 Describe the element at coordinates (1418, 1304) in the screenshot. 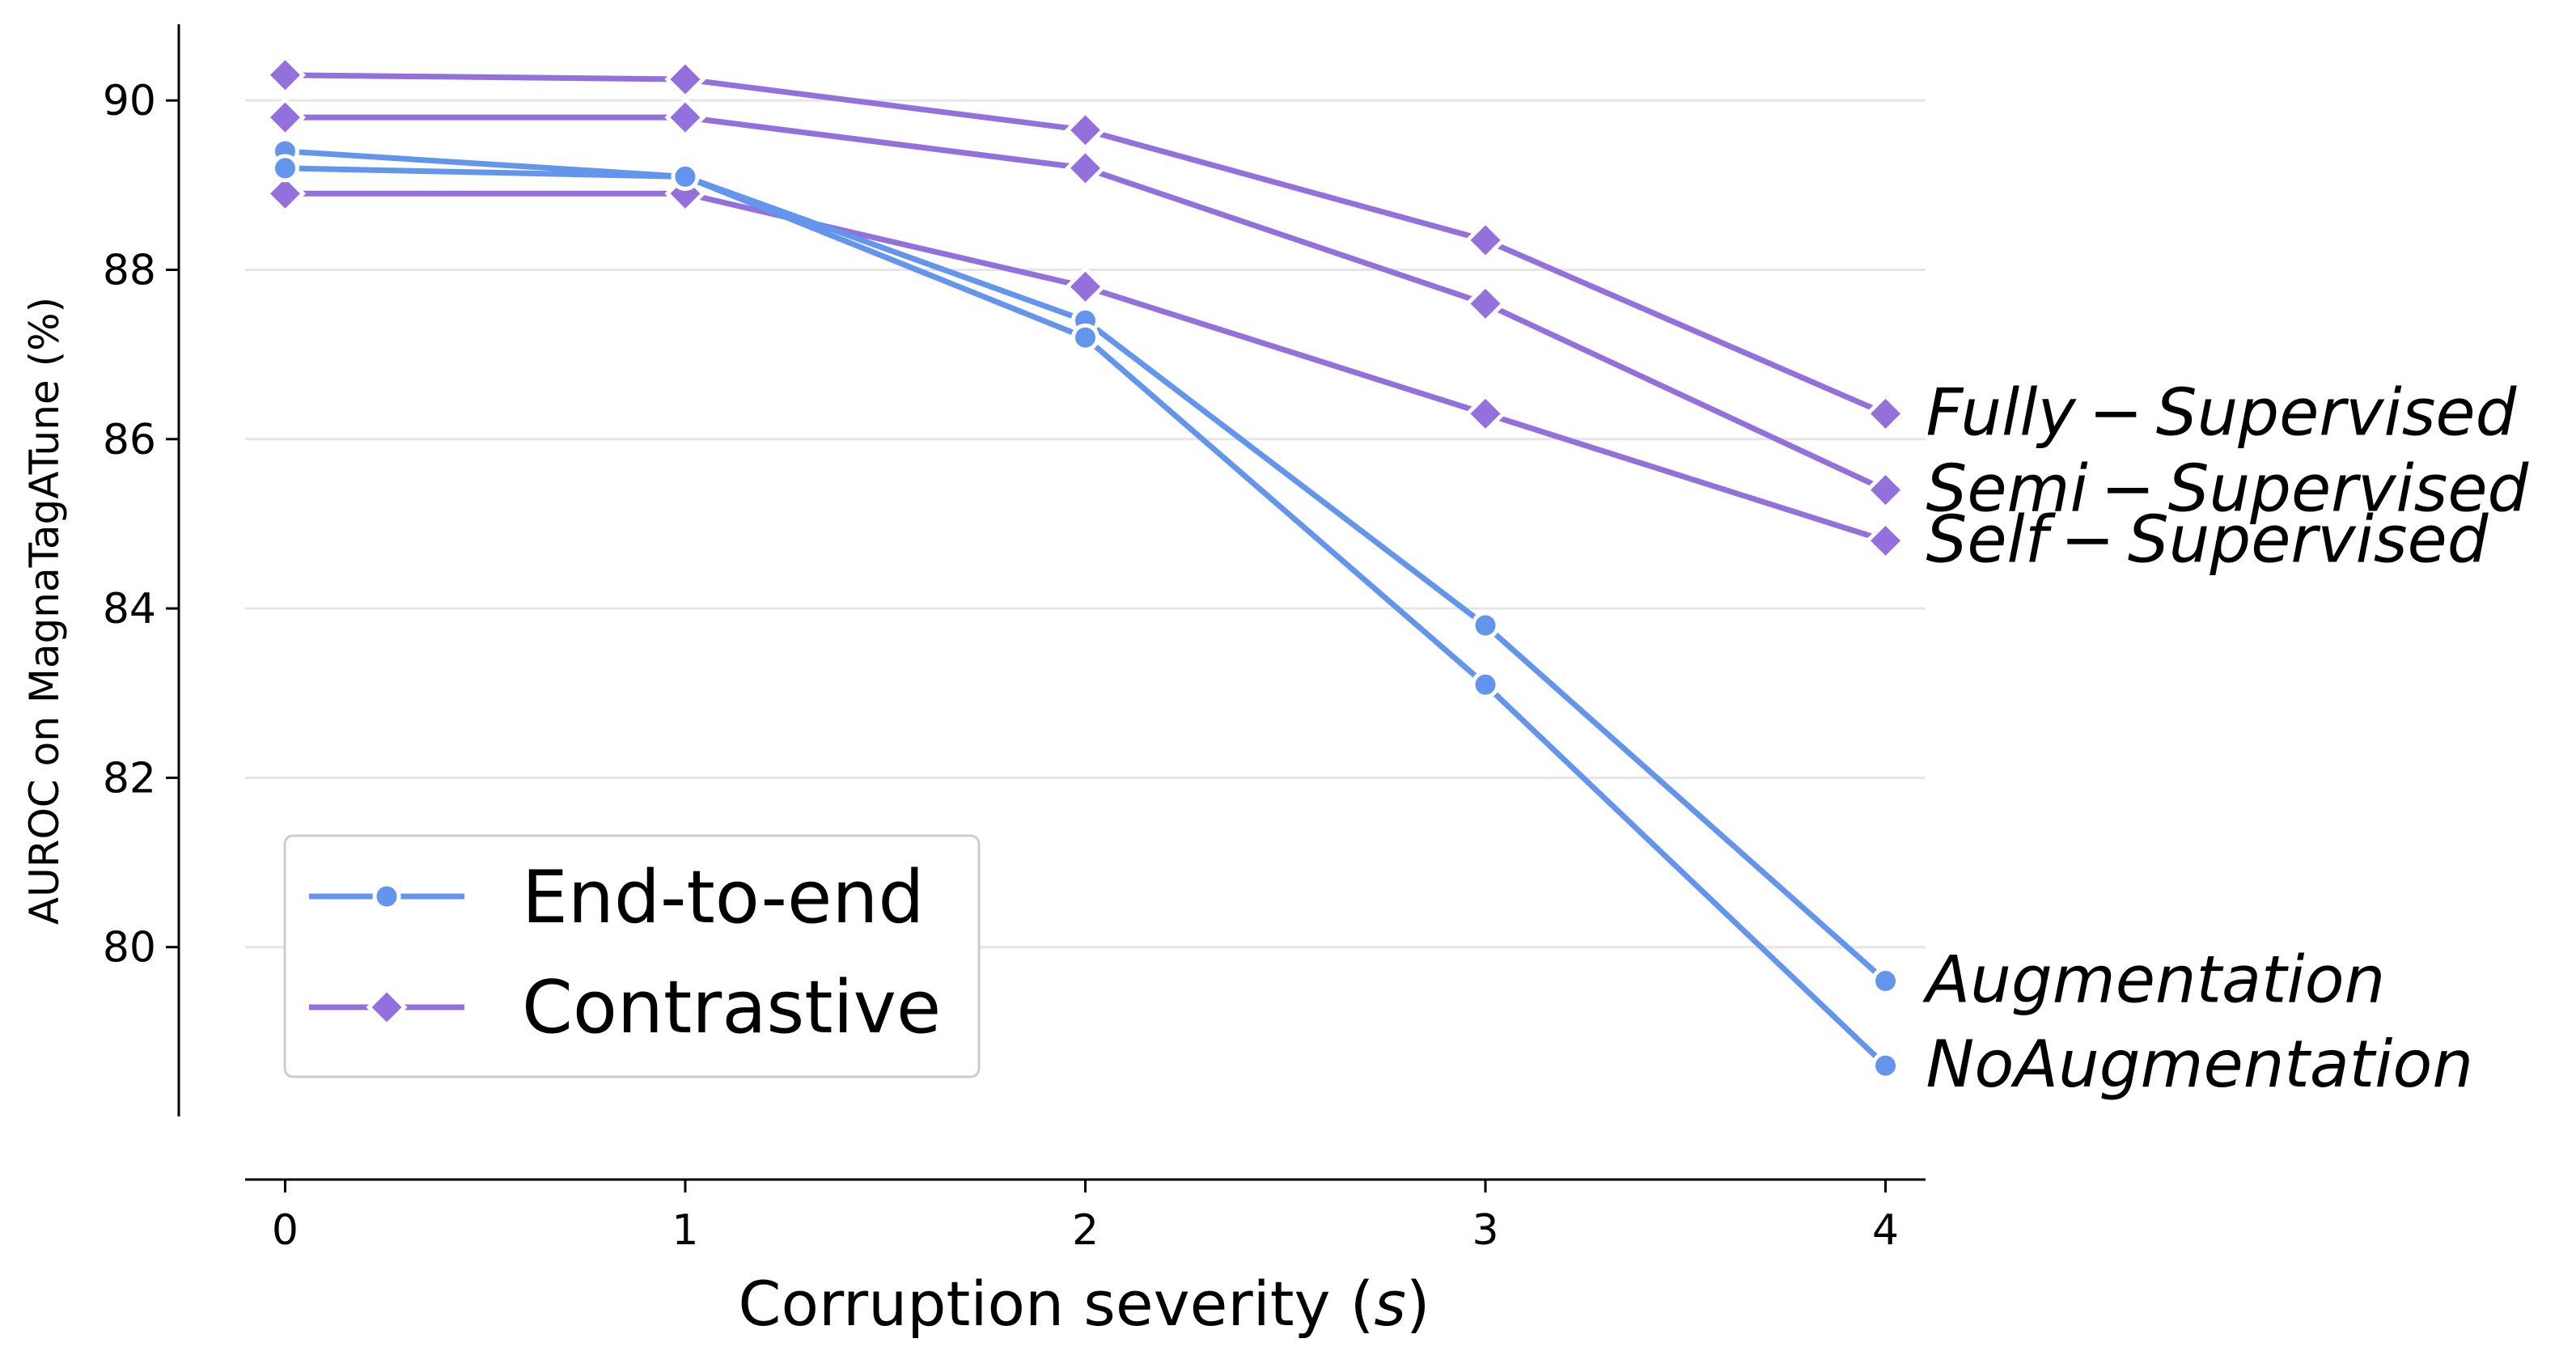

I see `x-axis-title-suffix: )` at that location.